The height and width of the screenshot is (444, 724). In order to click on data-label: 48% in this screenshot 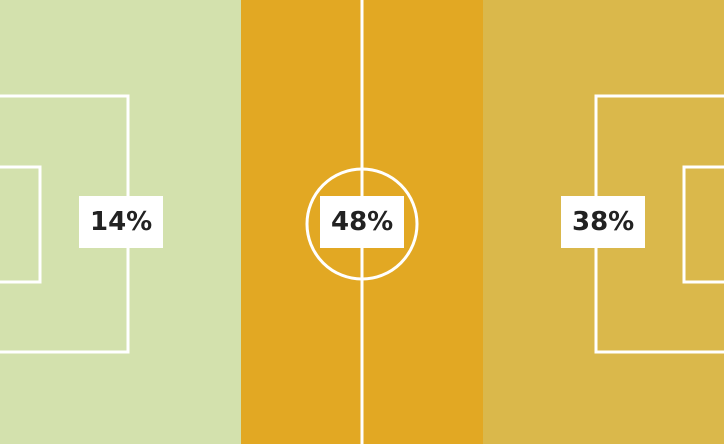, I will do `click(362, 222)`.